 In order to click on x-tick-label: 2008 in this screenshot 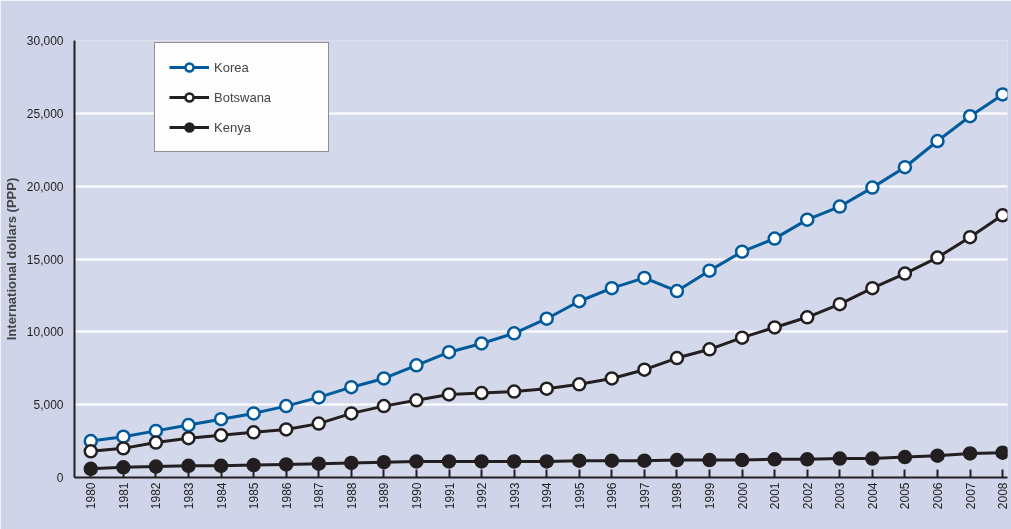, I will do `click(1003, 496)`.